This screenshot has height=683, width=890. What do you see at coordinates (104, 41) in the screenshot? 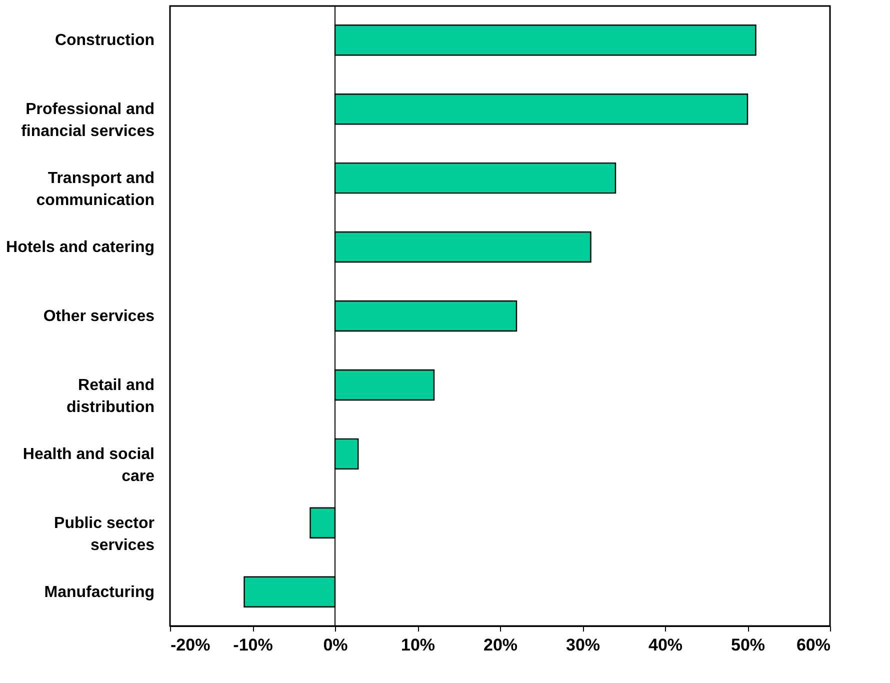
I see `y-tick-label: Construction` at bounding box center [104, 41].